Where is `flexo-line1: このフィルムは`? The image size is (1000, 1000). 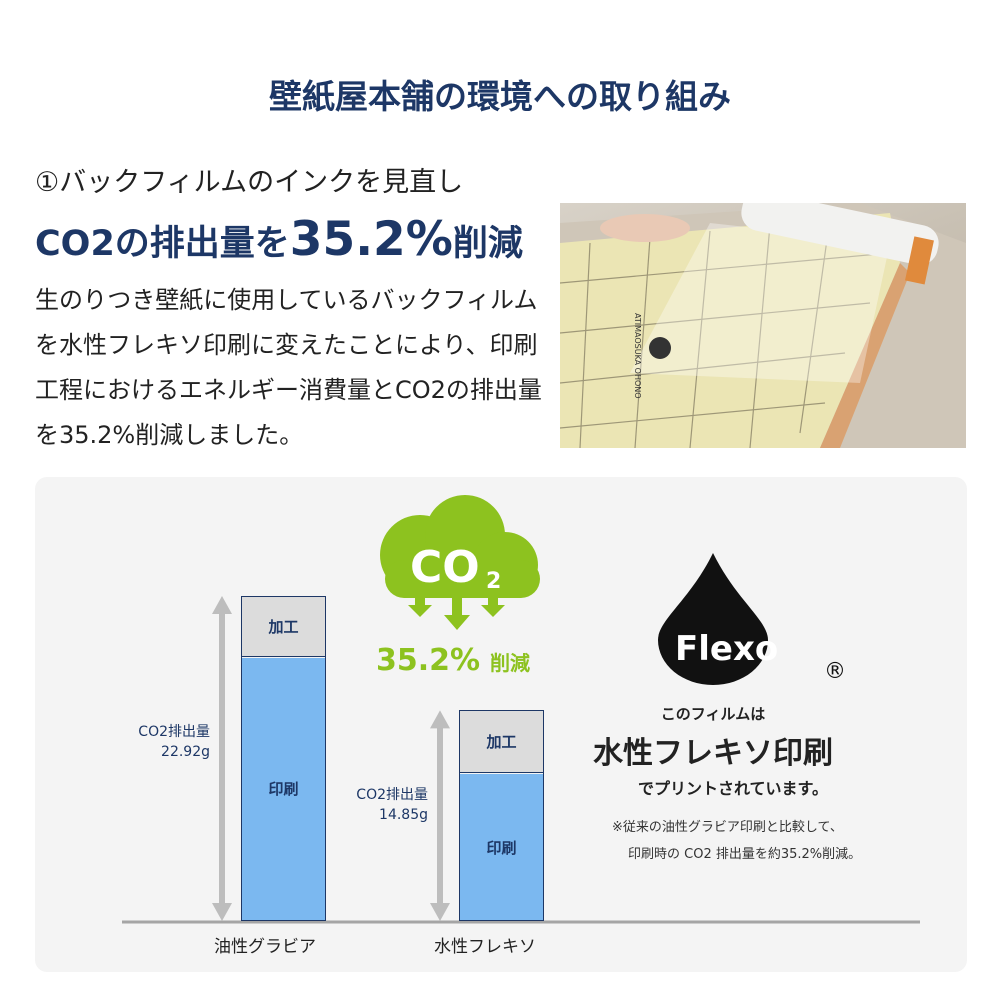
flexo-line1: このフィルムは is located at coordinates (713, 714).